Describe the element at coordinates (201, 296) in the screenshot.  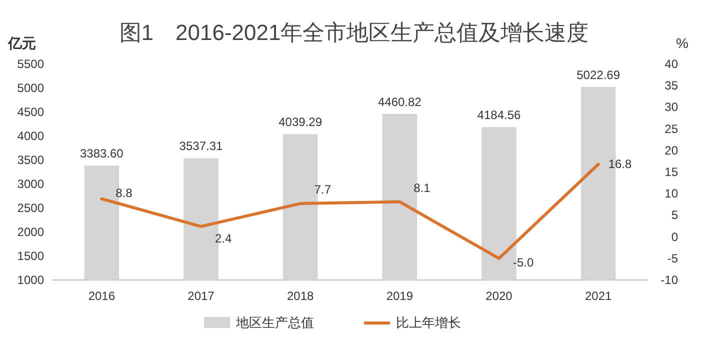
I see `x-tick-label: 2017` at that location.